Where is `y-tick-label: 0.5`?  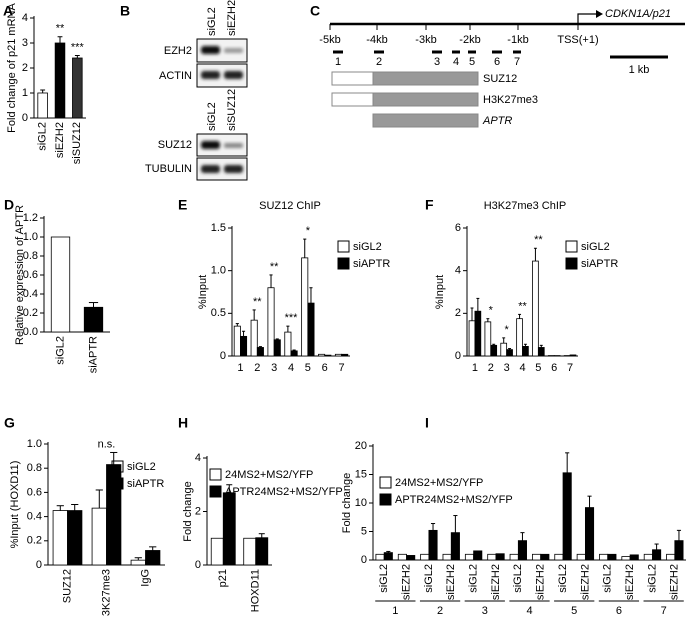
y-tick-label: 0.5 is located at coordinates (218, 313).